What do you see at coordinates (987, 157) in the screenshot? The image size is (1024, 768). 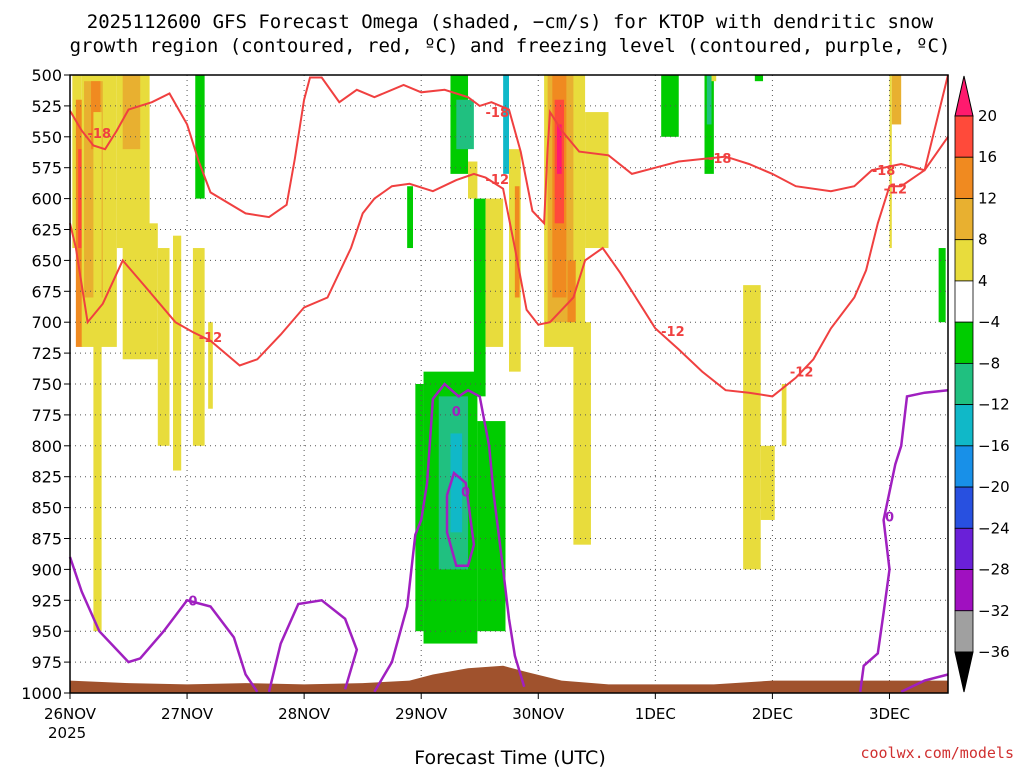 I see `colorbar-tick-label: 16` at bounding box center [987, 157].